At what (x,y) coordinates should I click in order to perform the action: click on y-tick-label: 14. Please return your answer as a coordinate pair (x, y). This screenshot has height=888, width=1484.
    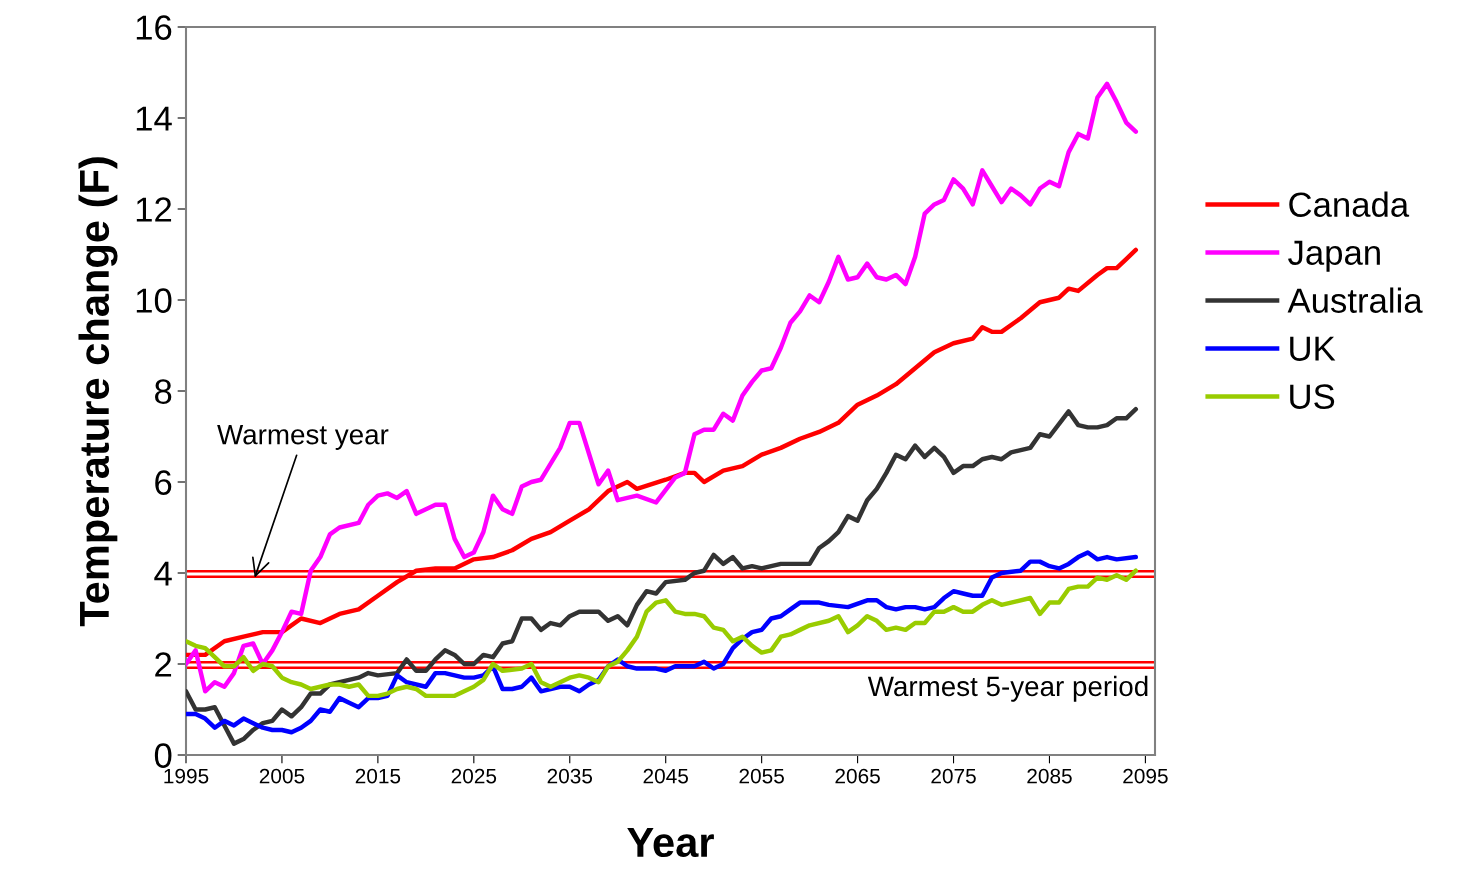
    Looking at the image, I should click on (154, 118).